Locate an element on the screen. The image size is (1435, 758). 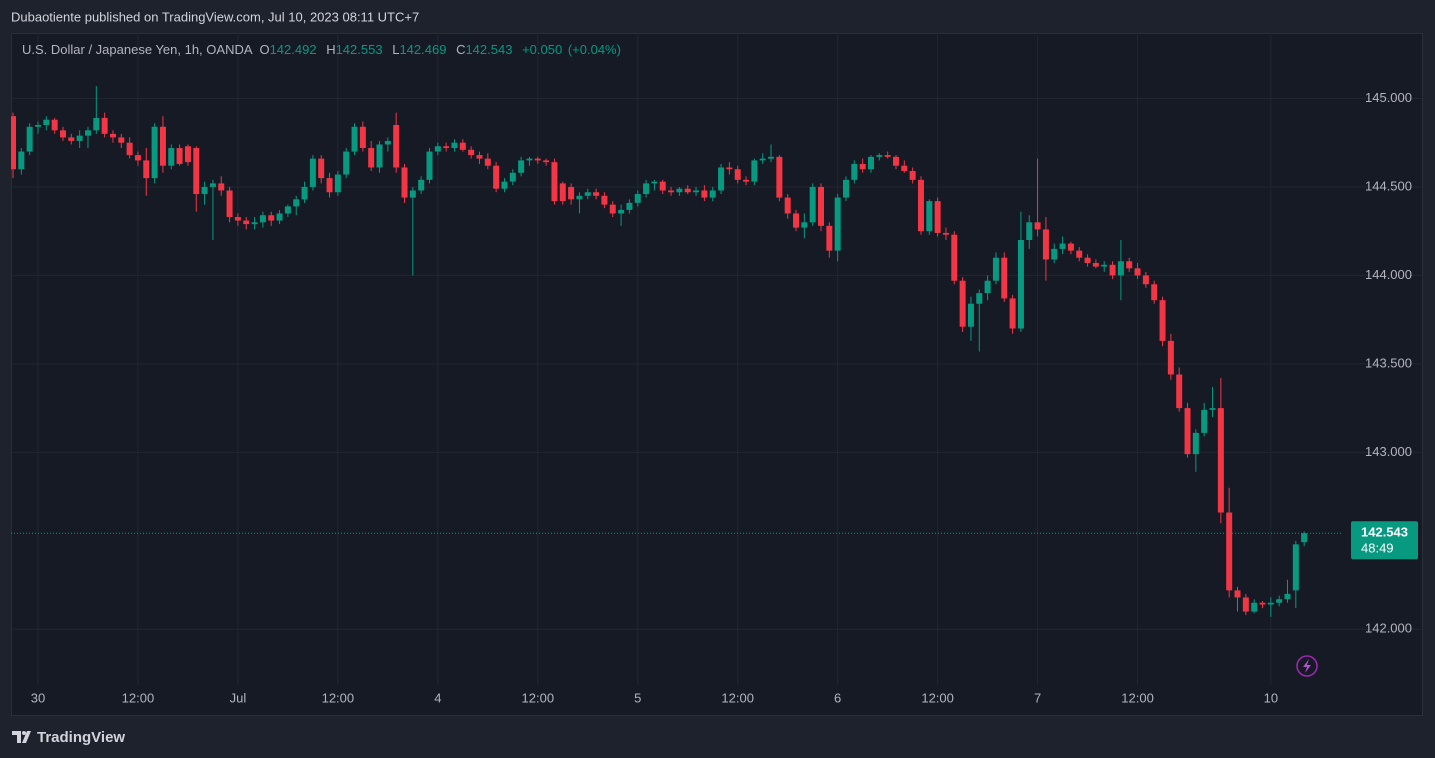
brand-name: TradingView is located at coordinates (81, 737).